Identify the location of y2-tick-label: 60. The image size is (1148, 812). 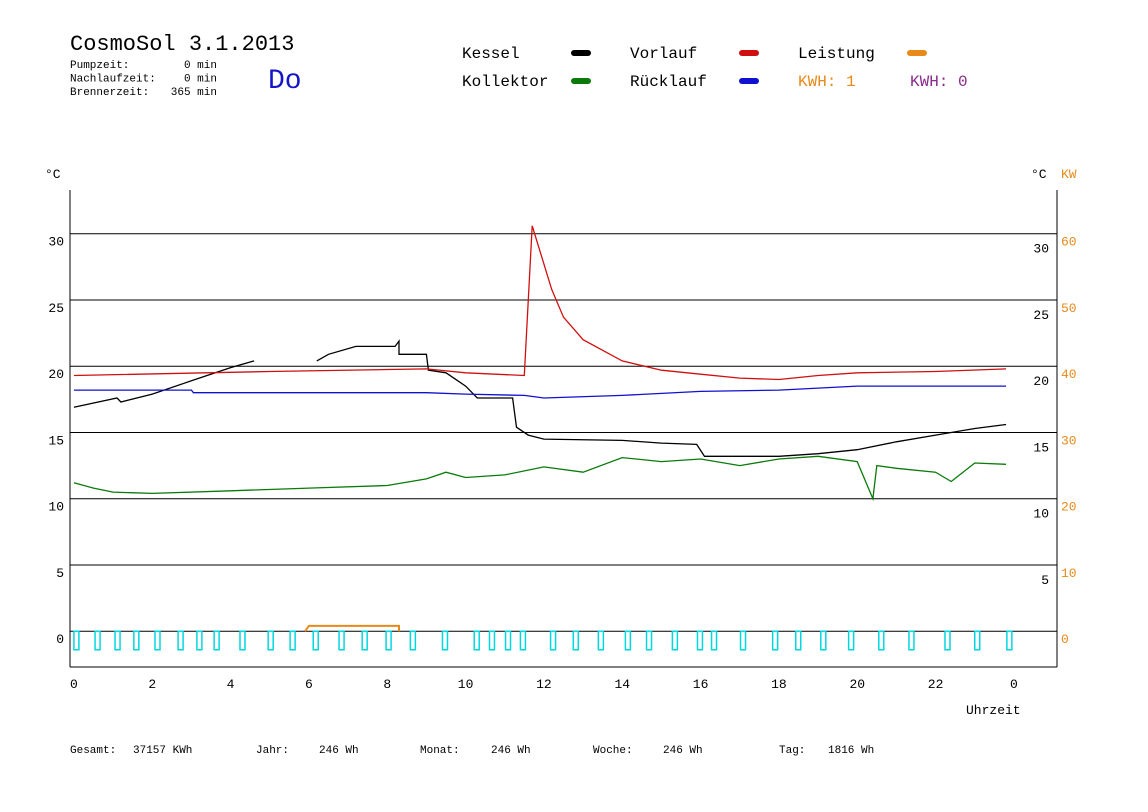
(1069, 242).